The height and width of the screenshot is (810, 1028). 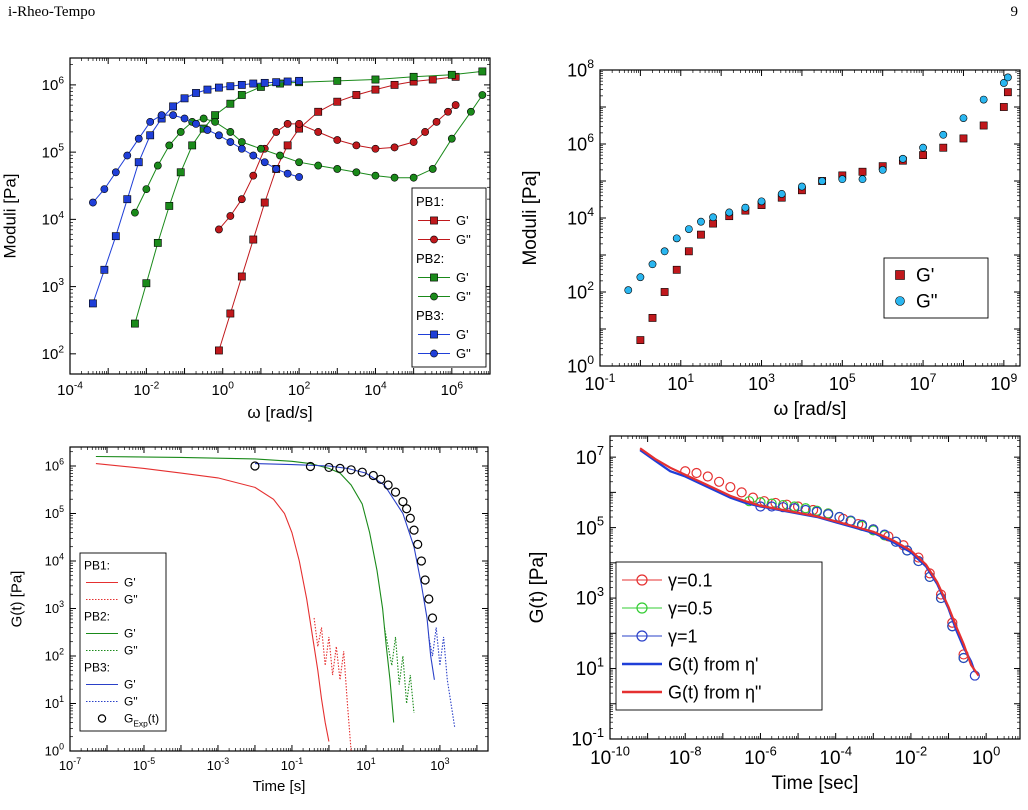 I want to click on legend: PB1: G' G" PB2: G' G" PB3: G' G", so click(x=449, y=277).